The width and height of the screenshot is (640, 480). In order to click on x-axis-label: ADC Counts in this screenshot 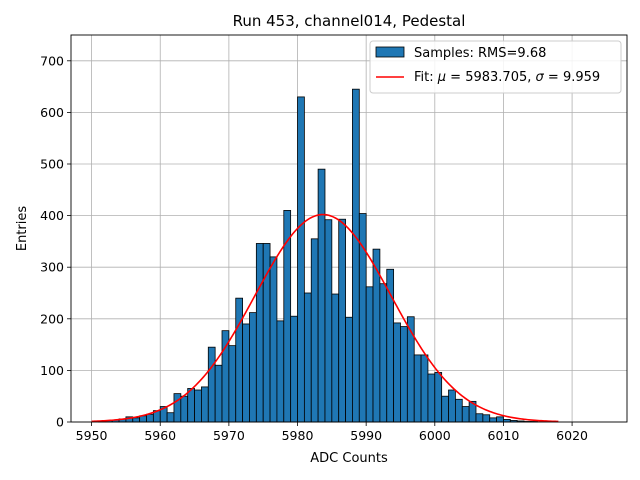, I will do `click(349, 458)`.